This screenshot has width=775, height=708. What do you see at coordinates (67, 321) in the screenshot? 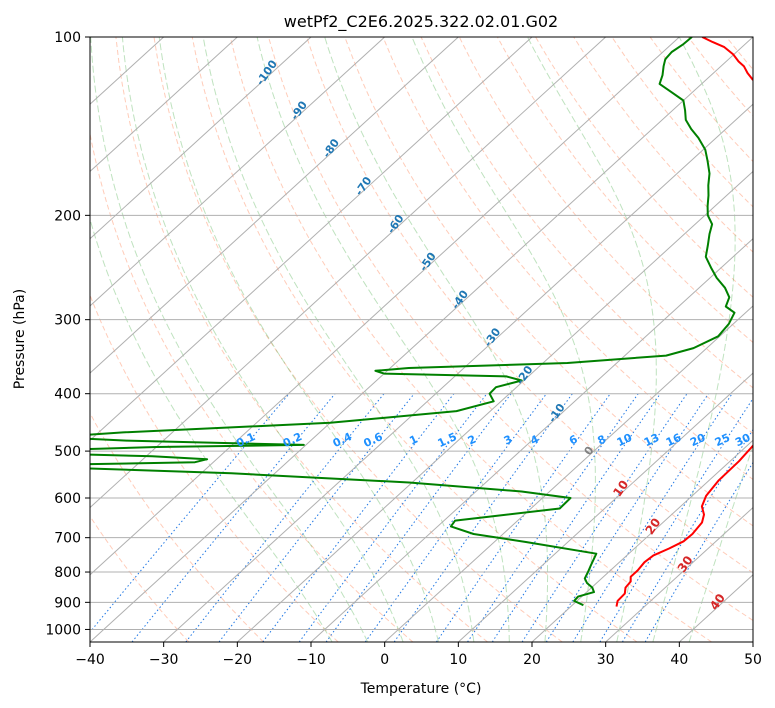
I see `y-tick-label: 300` at bounding box center [67, 321].